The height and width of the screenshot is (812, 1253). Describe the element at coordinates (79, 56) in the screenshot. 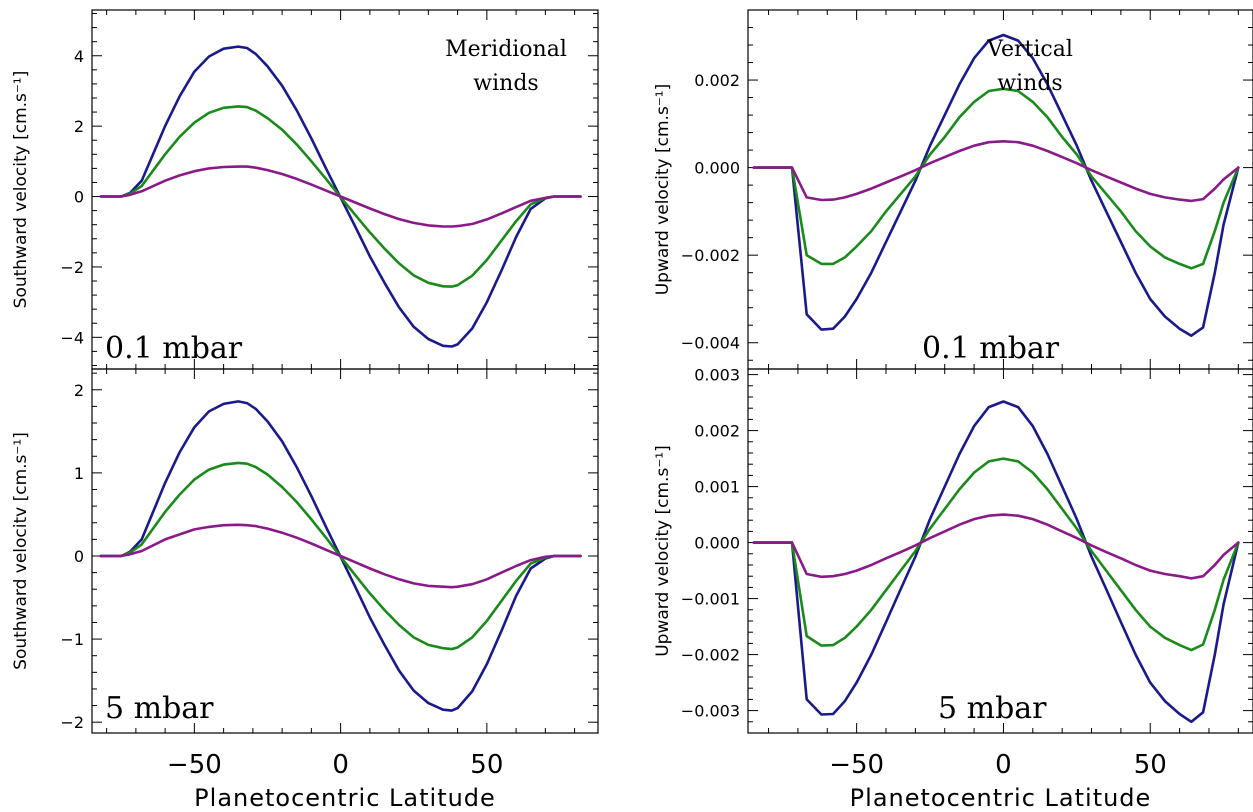

I see `ytick-label: 4` at that location.